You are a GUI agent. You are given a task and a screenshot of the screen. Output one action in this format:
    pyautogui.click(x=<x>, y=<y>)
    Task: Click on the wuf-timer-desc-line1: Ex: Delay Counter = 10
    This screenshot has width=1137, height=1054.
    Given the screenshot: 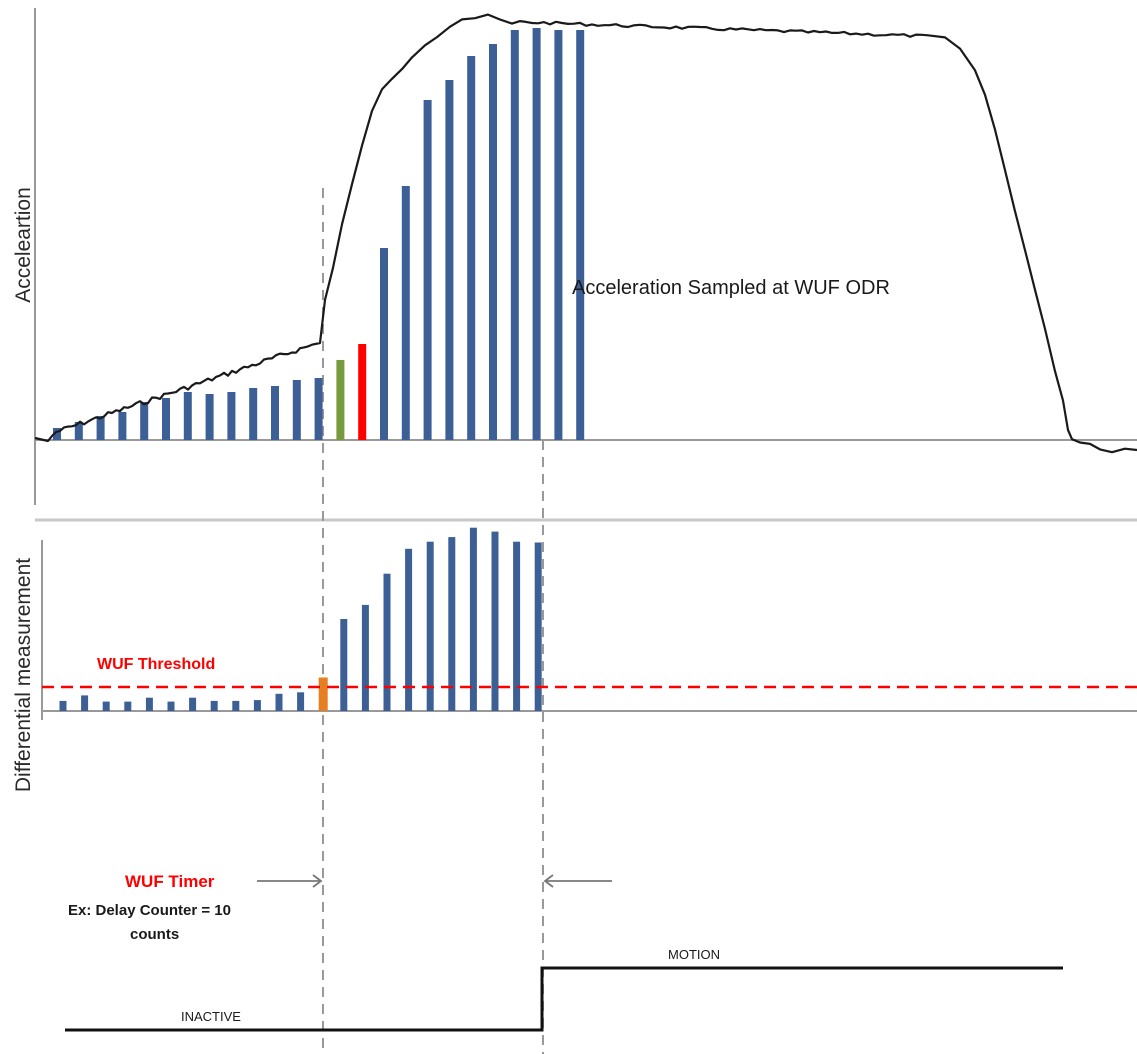 What is the action you would take?
    pyautogui.click(x=149, y=910)
    